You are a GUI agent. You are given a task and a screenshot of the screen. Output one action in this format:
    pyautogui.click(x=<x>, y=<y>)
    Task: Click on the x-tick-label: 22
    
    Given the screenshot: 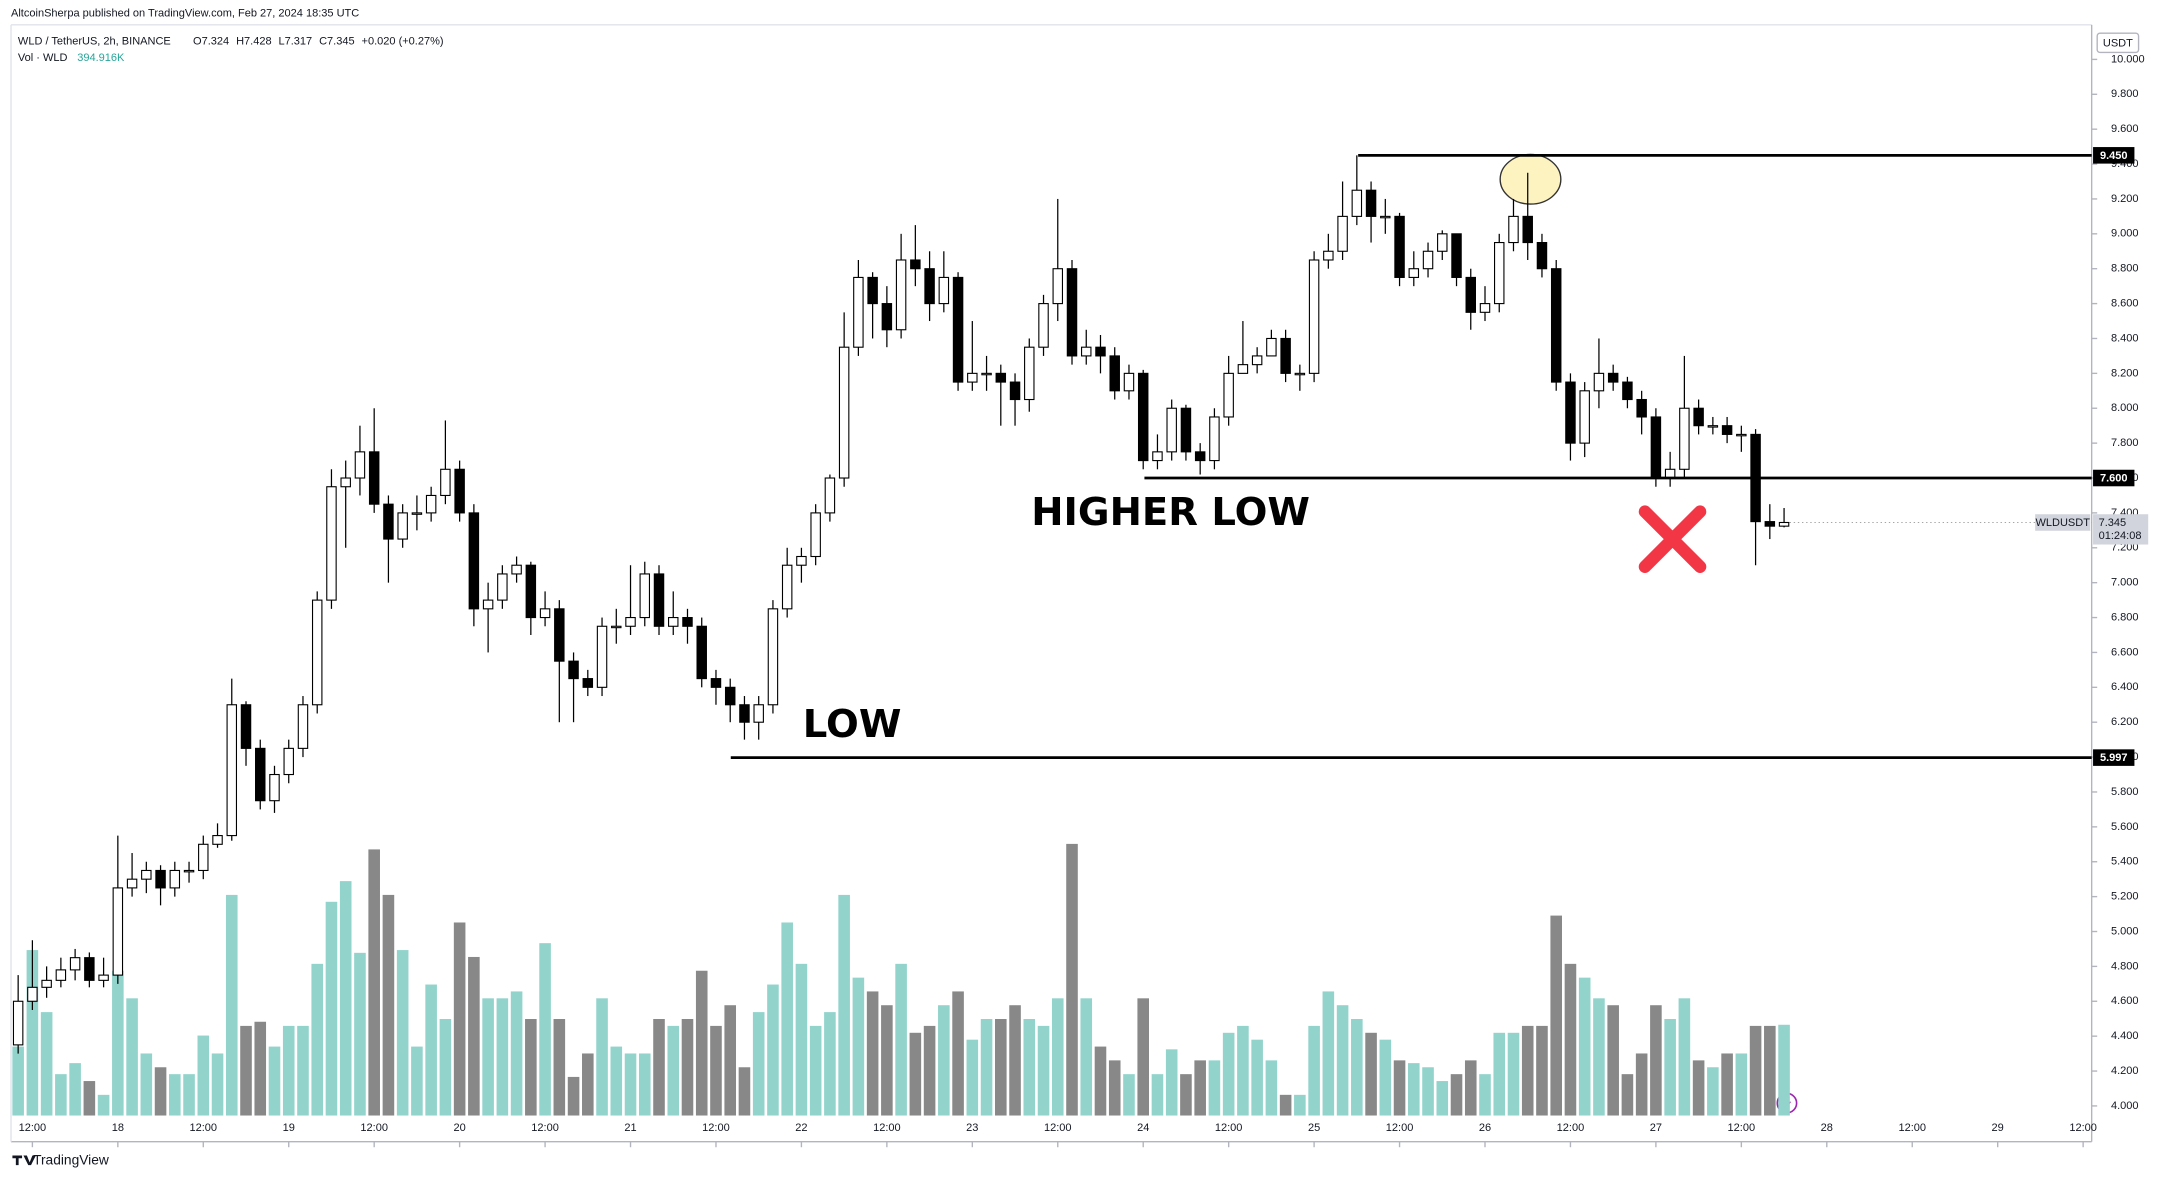 What is the action you would take?
    pyautogui.click(x=801, y=1128)
    